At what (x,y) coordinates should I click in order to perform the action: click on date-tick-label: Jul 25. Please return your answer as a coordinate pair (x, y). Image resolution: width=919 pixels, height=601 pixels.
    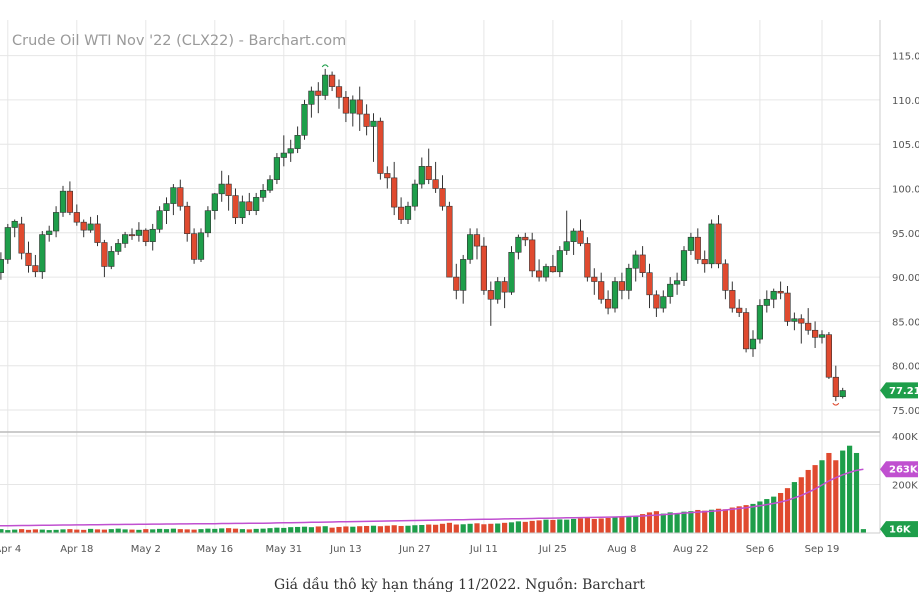
    Looking at the image, I should click on (552, 549).